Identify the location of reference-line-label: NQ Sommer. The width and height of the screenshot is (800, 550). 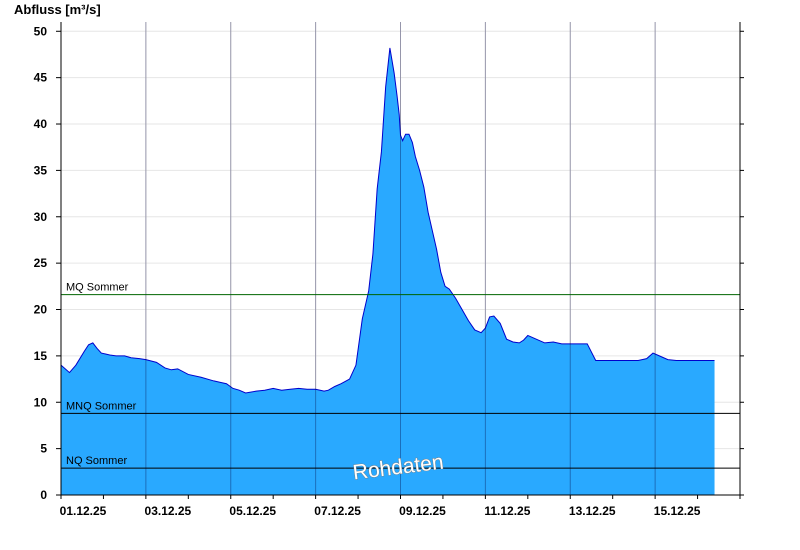
(96, 461).